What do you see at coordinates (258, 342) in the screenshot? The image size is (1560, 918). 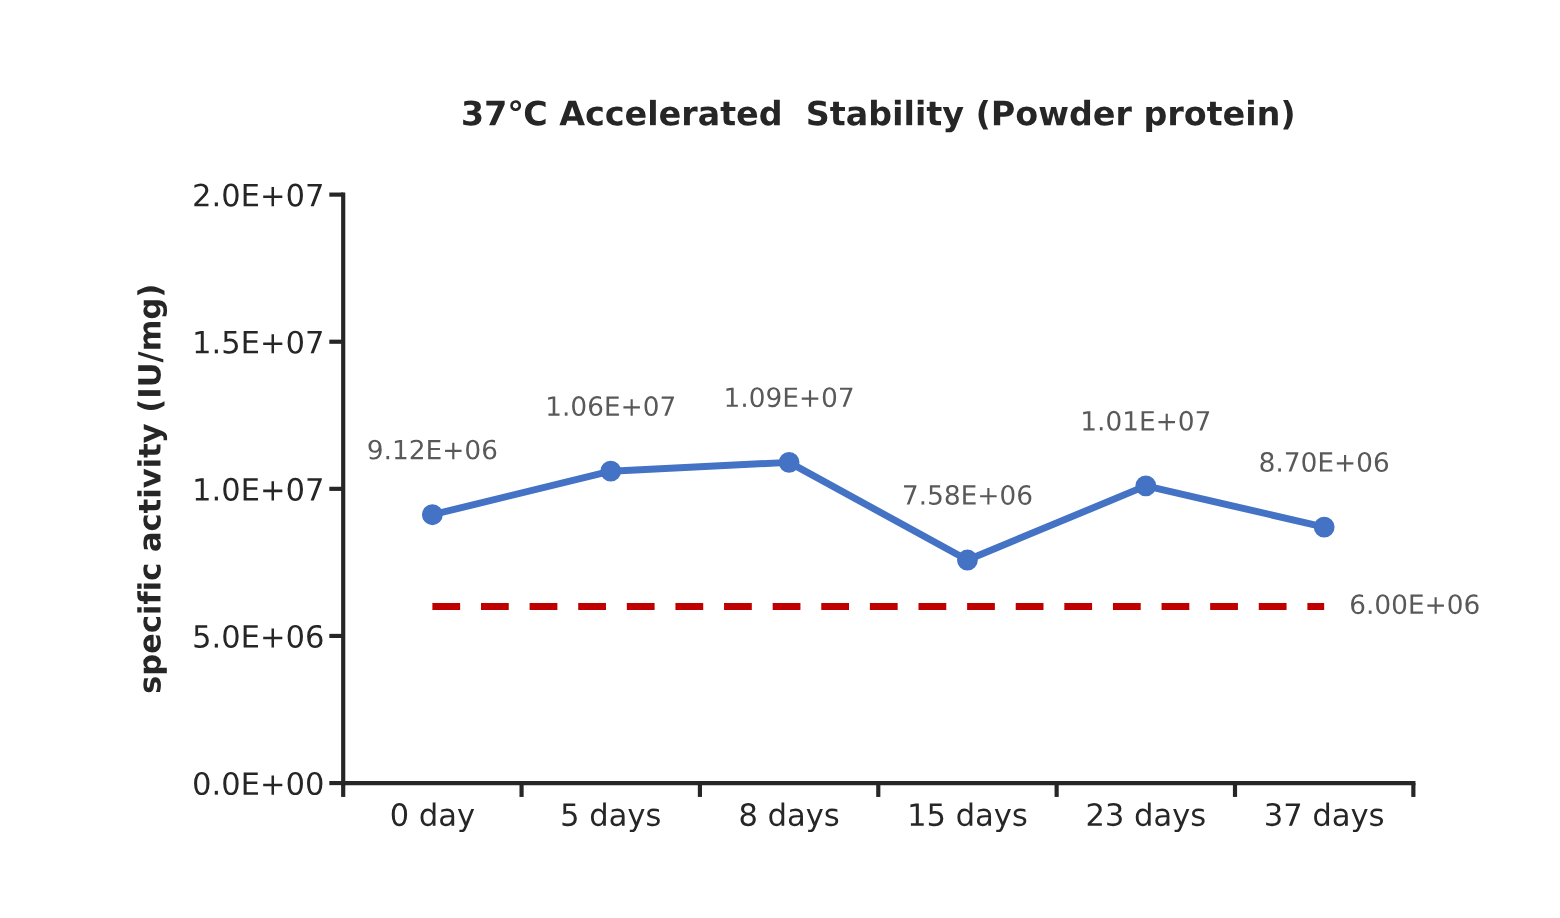 I see `y-tick-label: 1.5E+07` at bounding box center [258, 342].